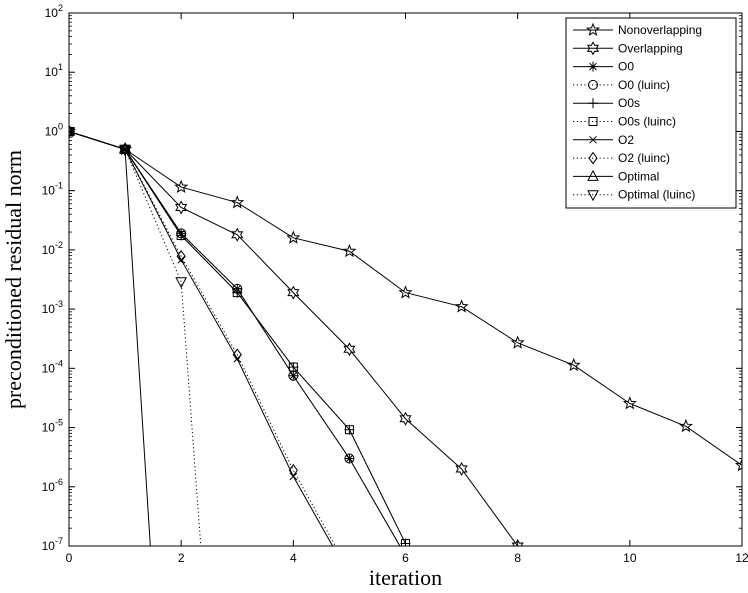 This screenshot has height=593, width=748. What do you see at coordinates (644, 85) in the screenshot?
I see `legend-label: O0 (luinc)` at bounding box center [644, 85].